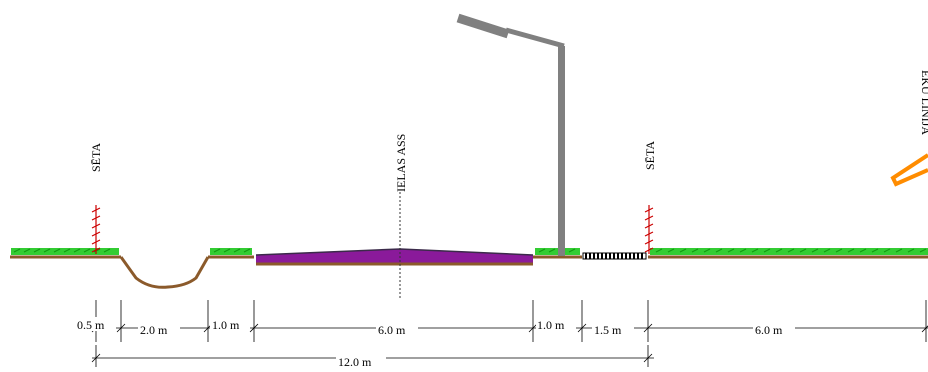  I want to click on sidewalk-strip, so click(614, 256).